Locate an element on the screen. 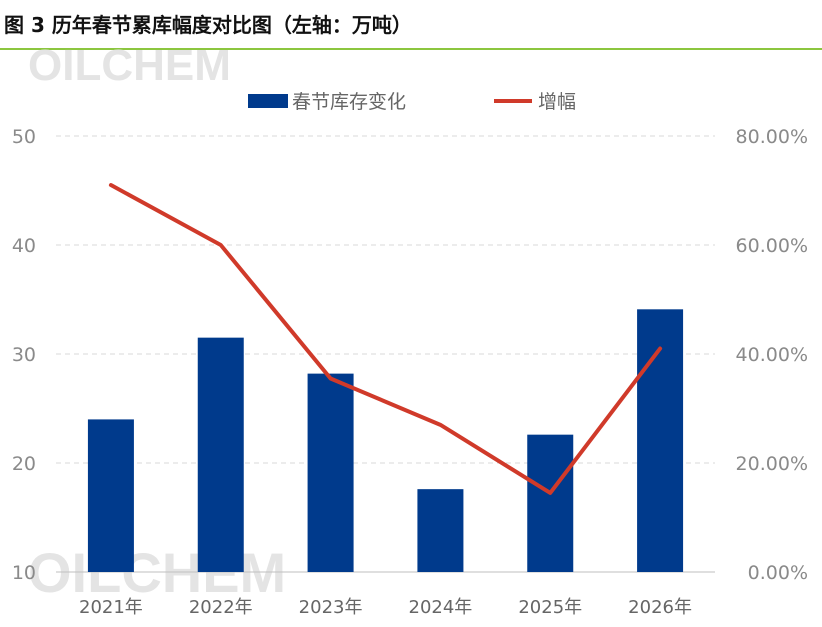 The height and width of the screenshot is (627, 822). legend-swatch-bar is located at coordinates (268, 101).